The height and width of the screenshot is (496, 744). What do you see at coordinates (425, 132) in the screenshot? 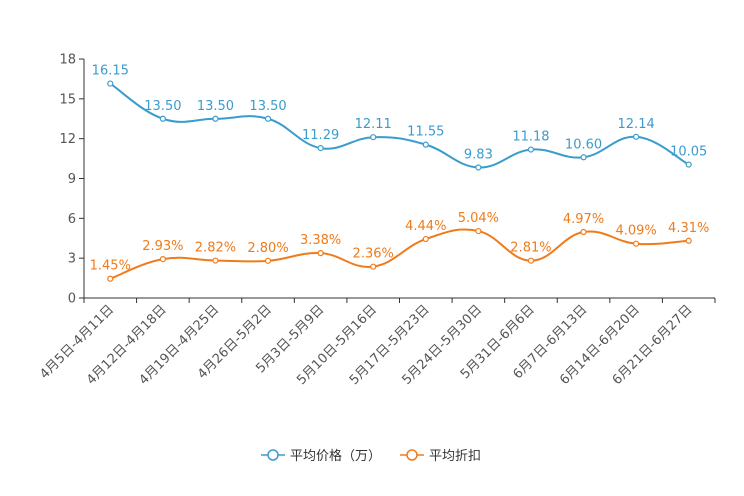
I see `data-label: 11.55` at bounding box center [425, 132].